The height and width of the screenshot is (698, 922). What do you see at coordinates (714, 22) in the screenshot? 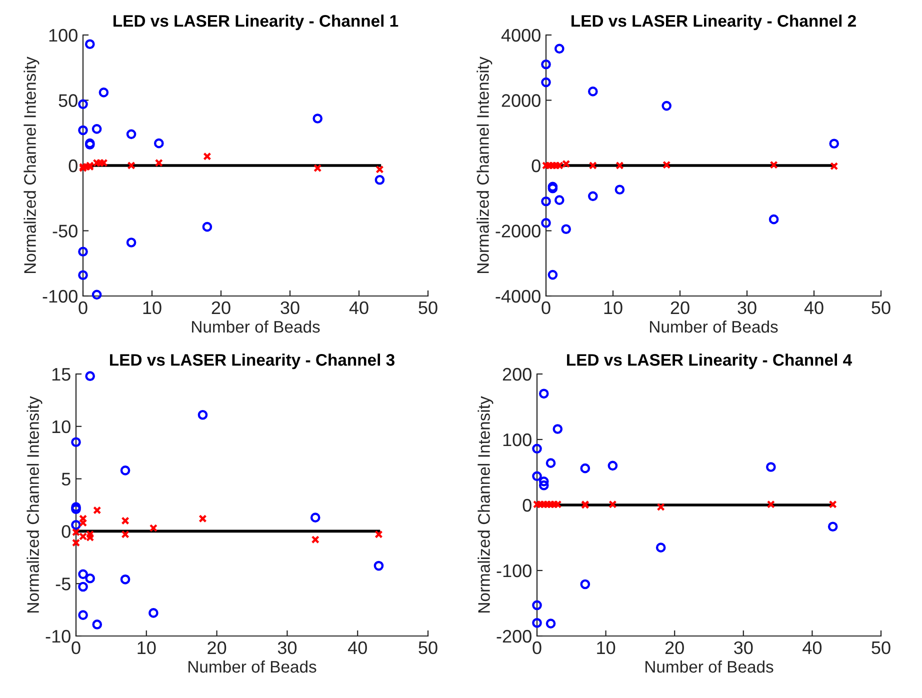
I see `chart-title: LED vs LASER Linearity - Channel 2` at bounding box center [714, 22].